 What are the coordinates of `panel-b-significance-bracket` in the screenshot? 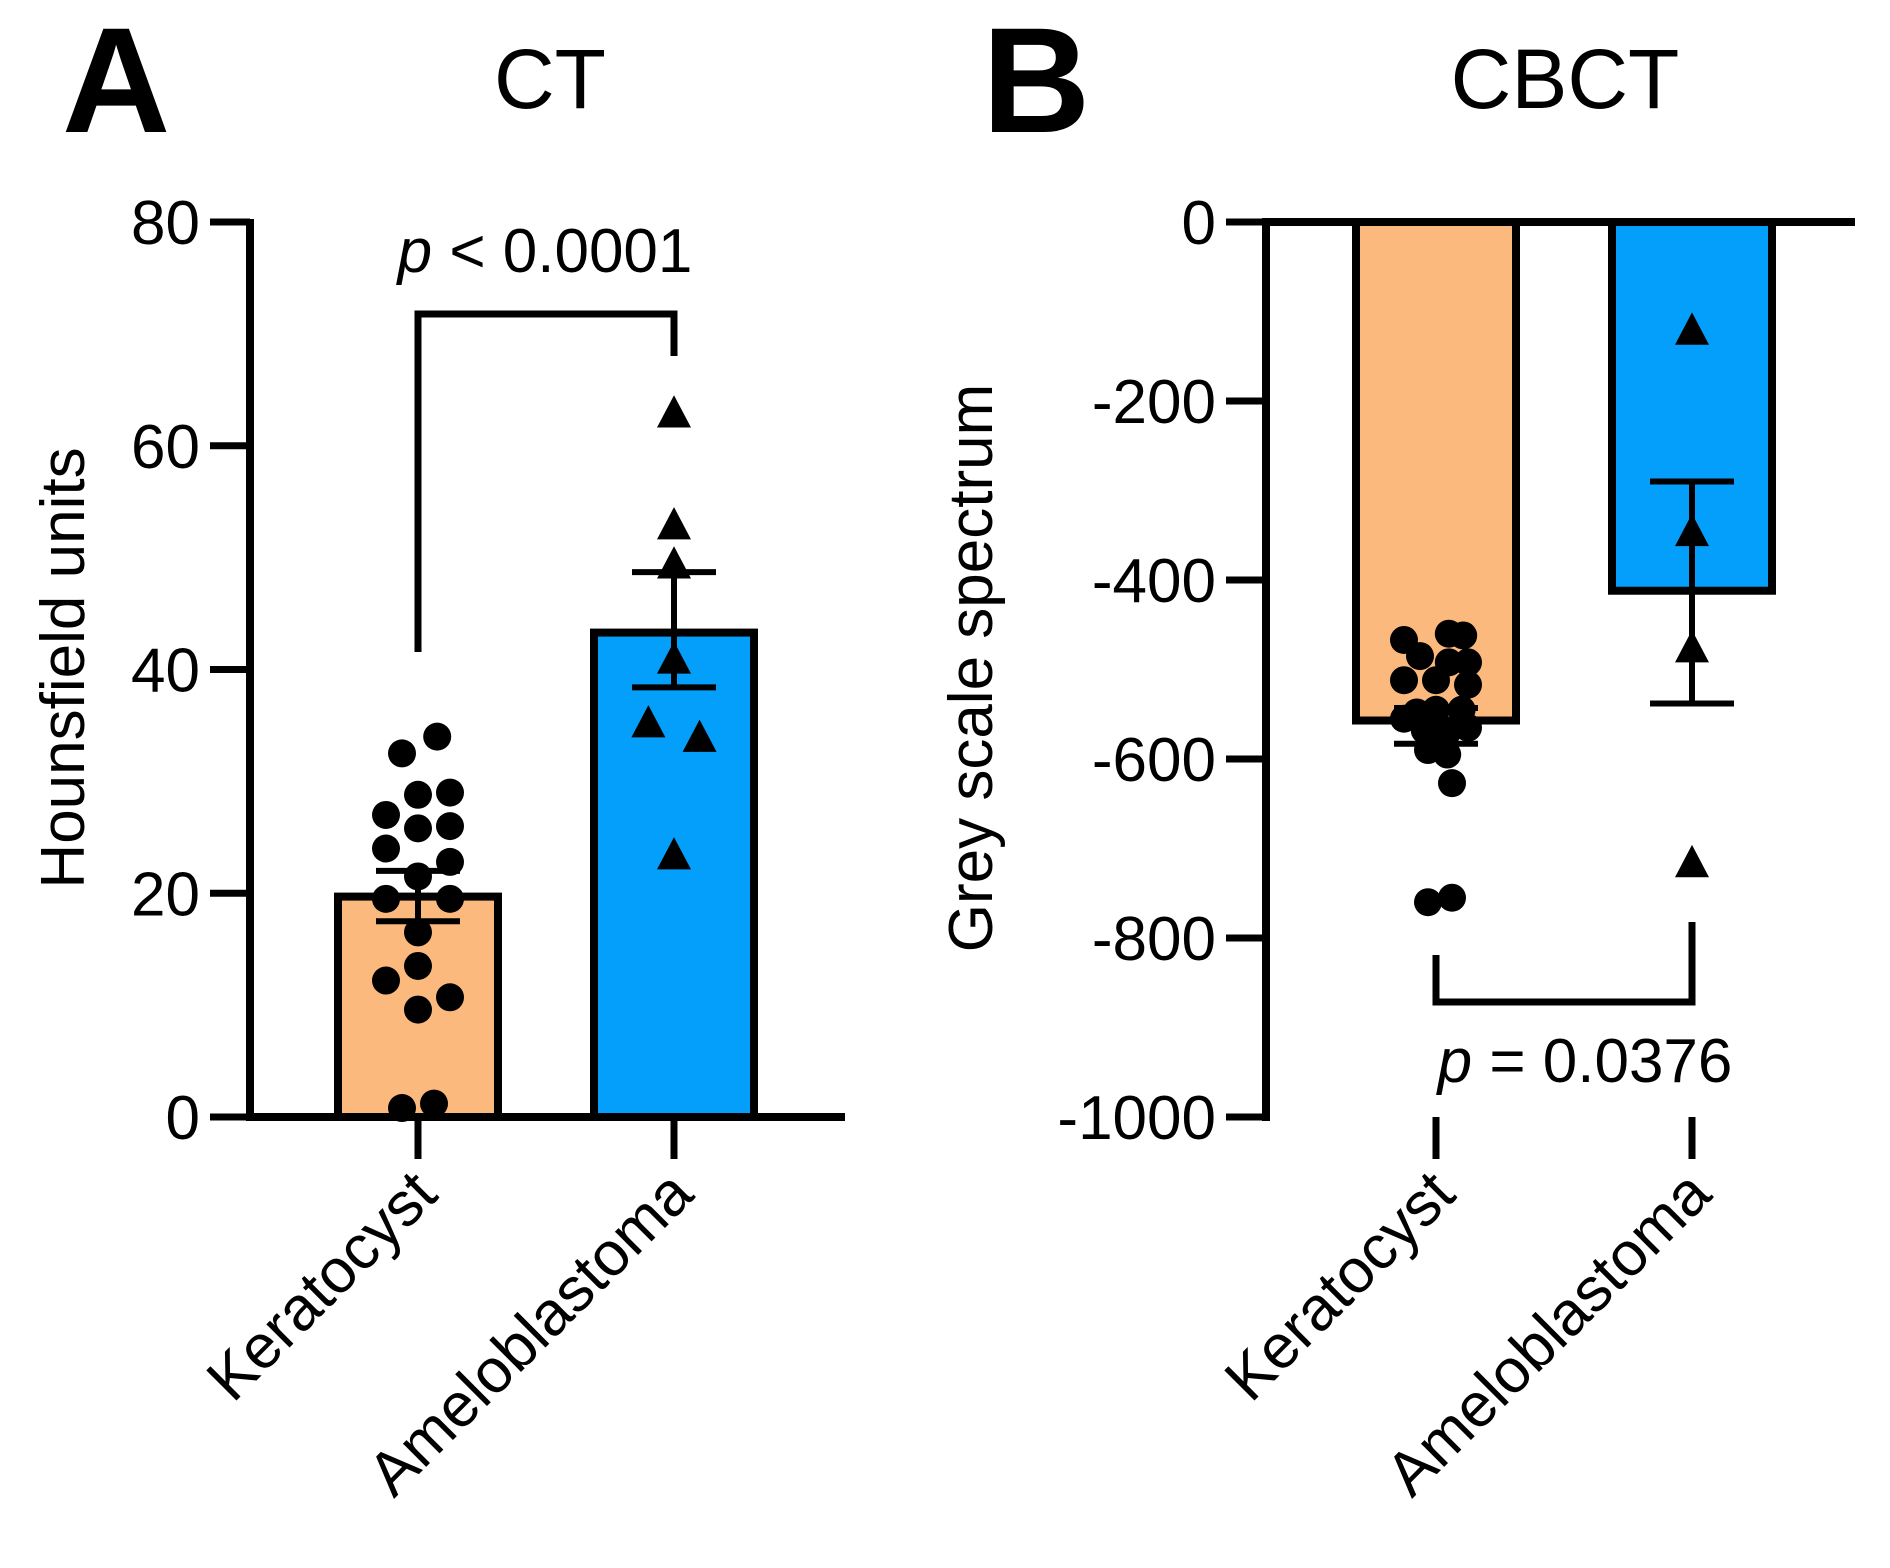 It's located at (1564, 964).